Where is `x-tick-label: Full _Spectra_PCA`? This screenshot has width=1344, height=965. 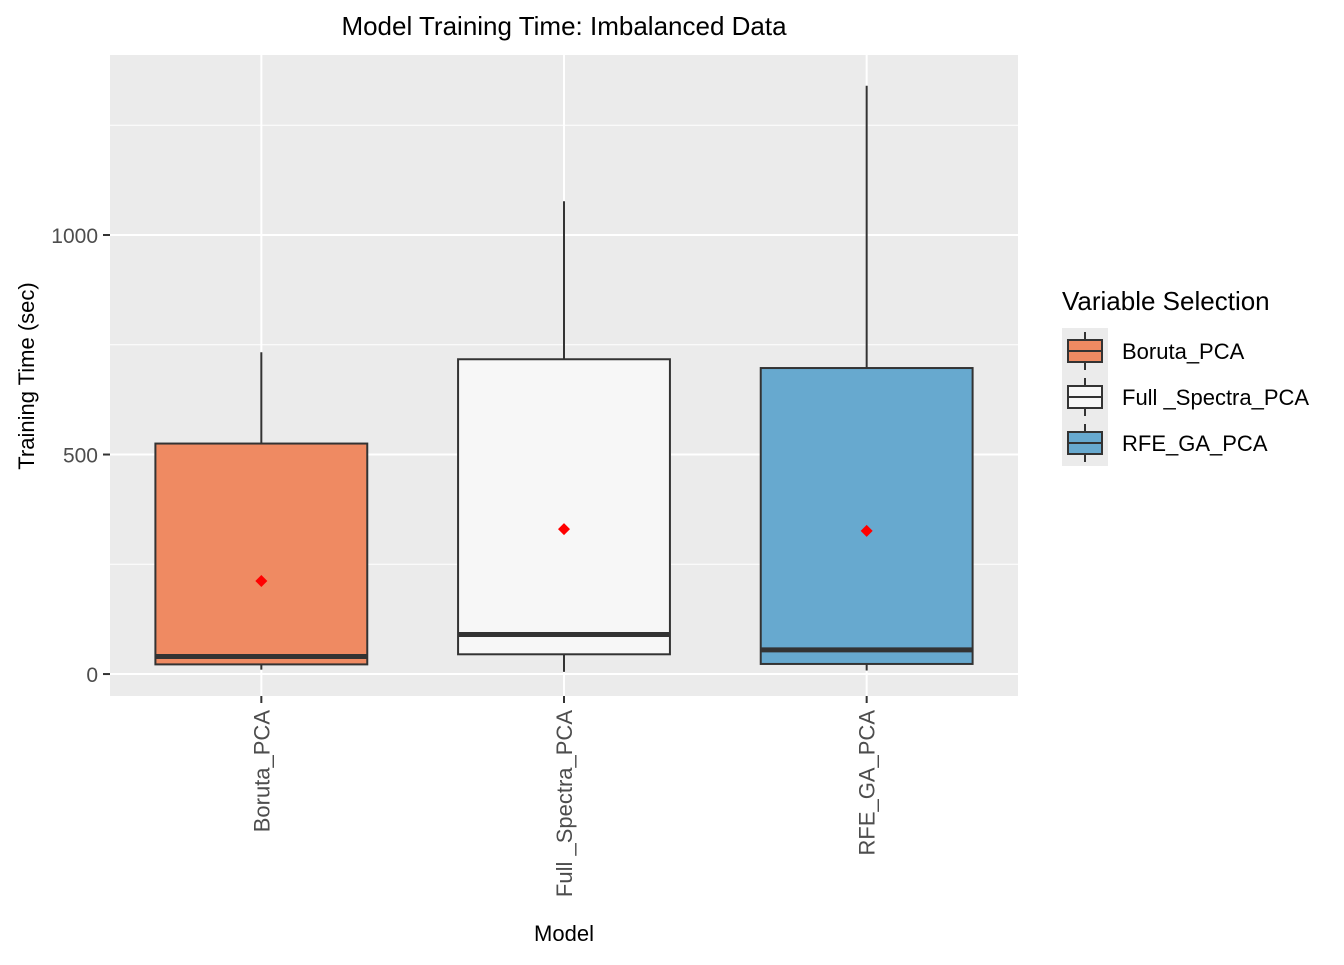 x-tick-label: Full _Spectra_PCA is located at coordinates (564, 803).